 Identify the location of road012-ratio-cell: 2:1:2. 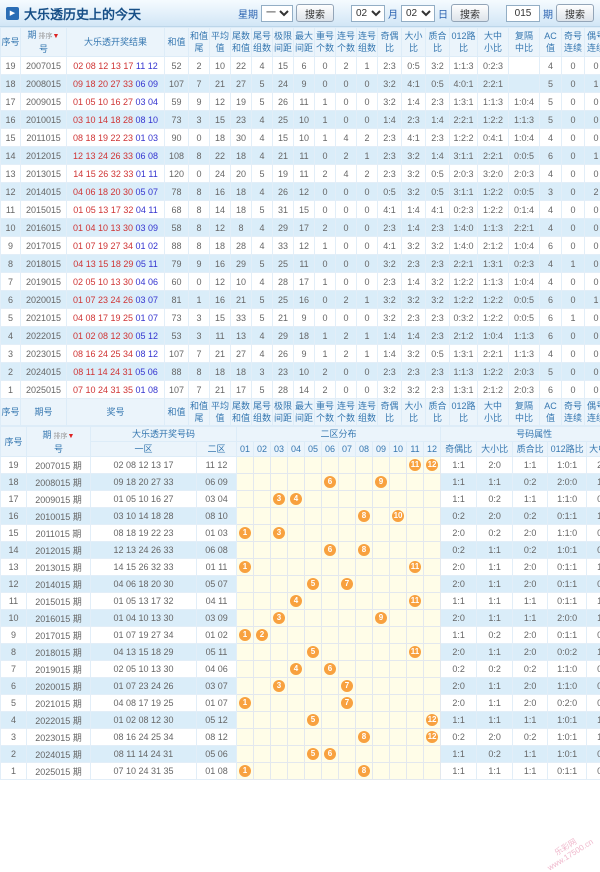
(463, 335).